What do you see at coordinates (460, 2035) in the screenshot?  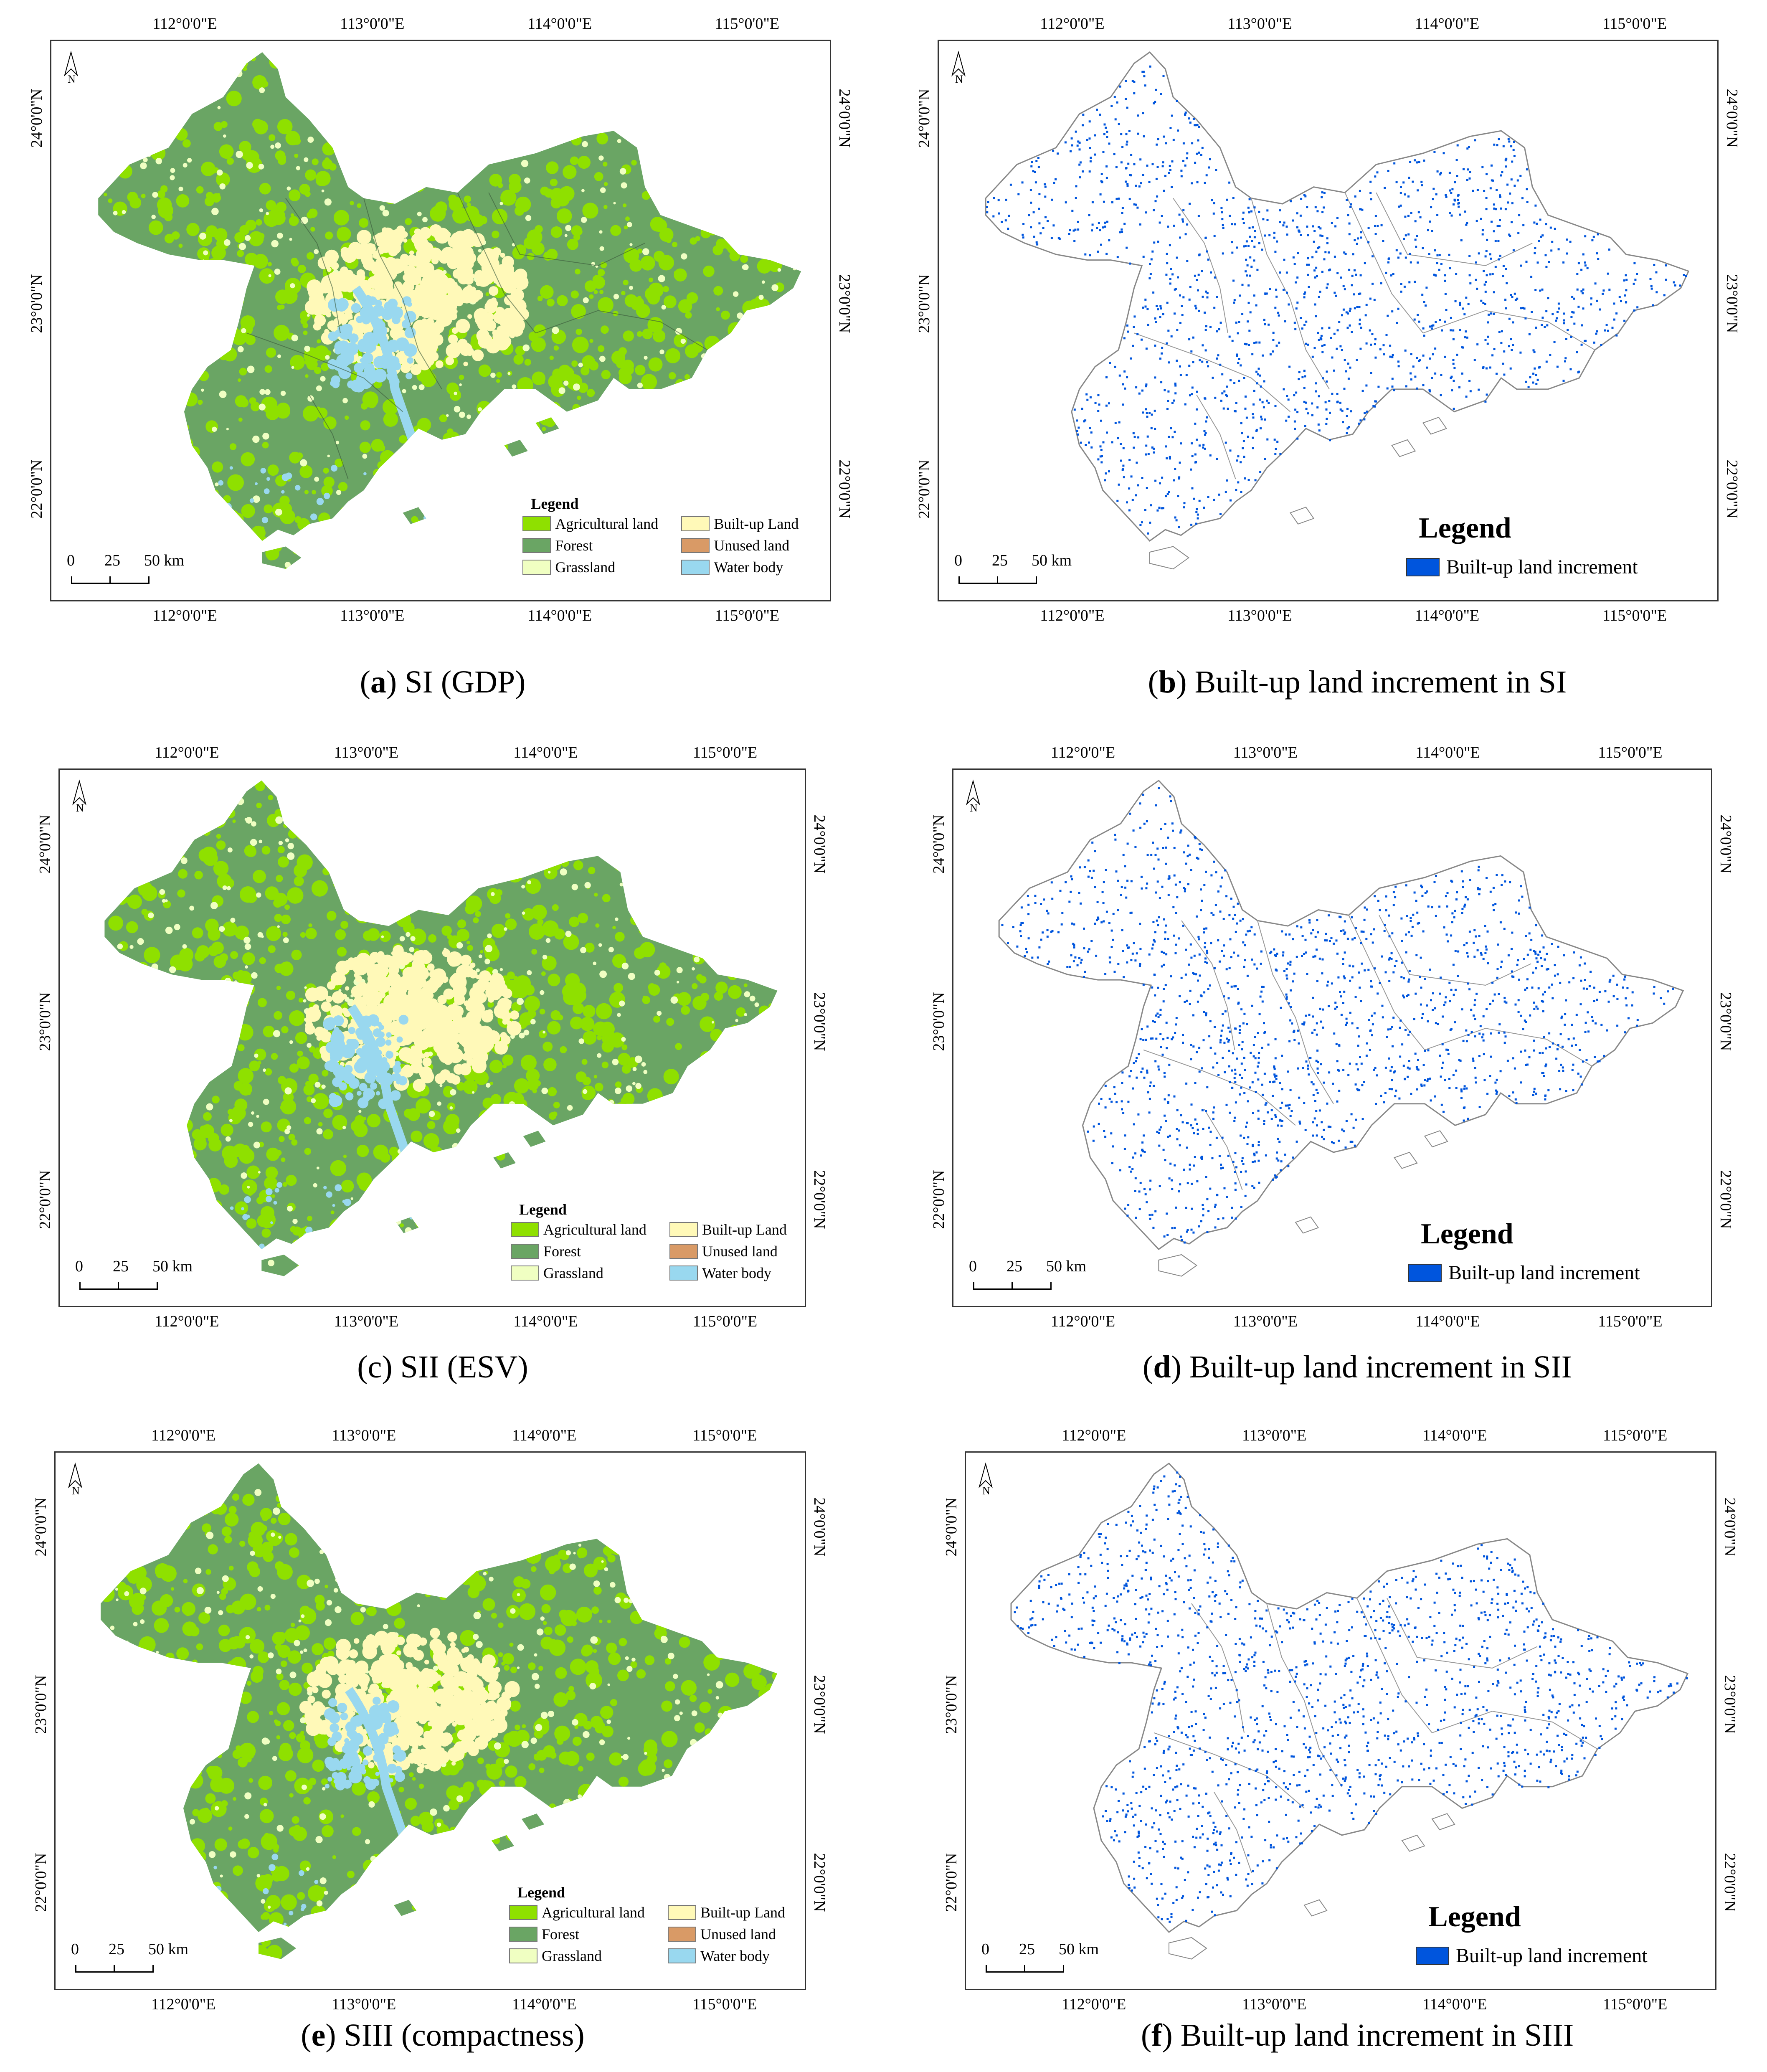 I see `caption-text: SIII (compactness)` at bounding box center [460, 2035].